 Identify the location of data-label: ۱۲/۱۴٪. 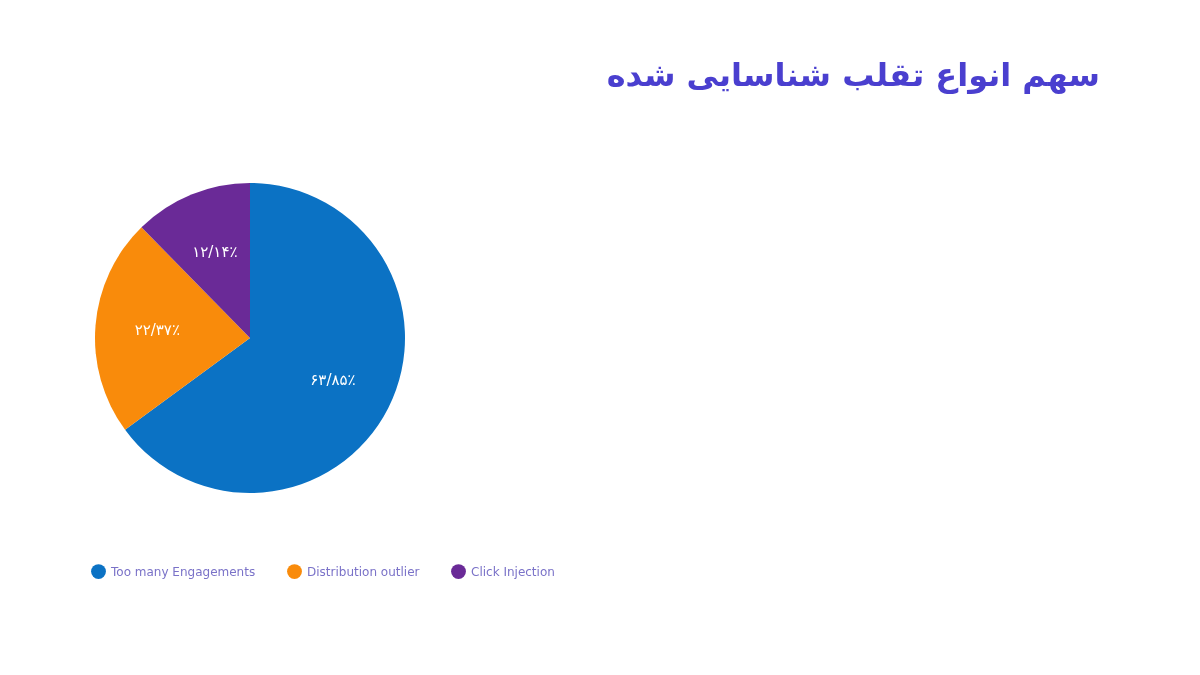
(215, 251).